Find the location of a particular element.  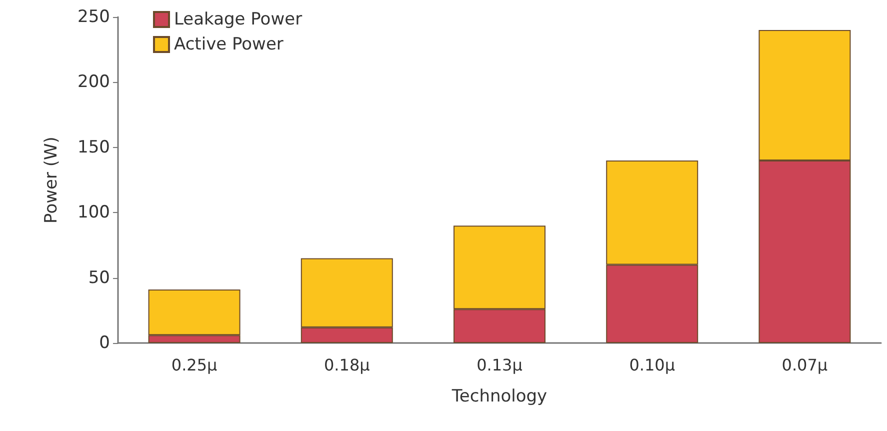

y-tick-label: 100 is located at coordinates (94, 212).